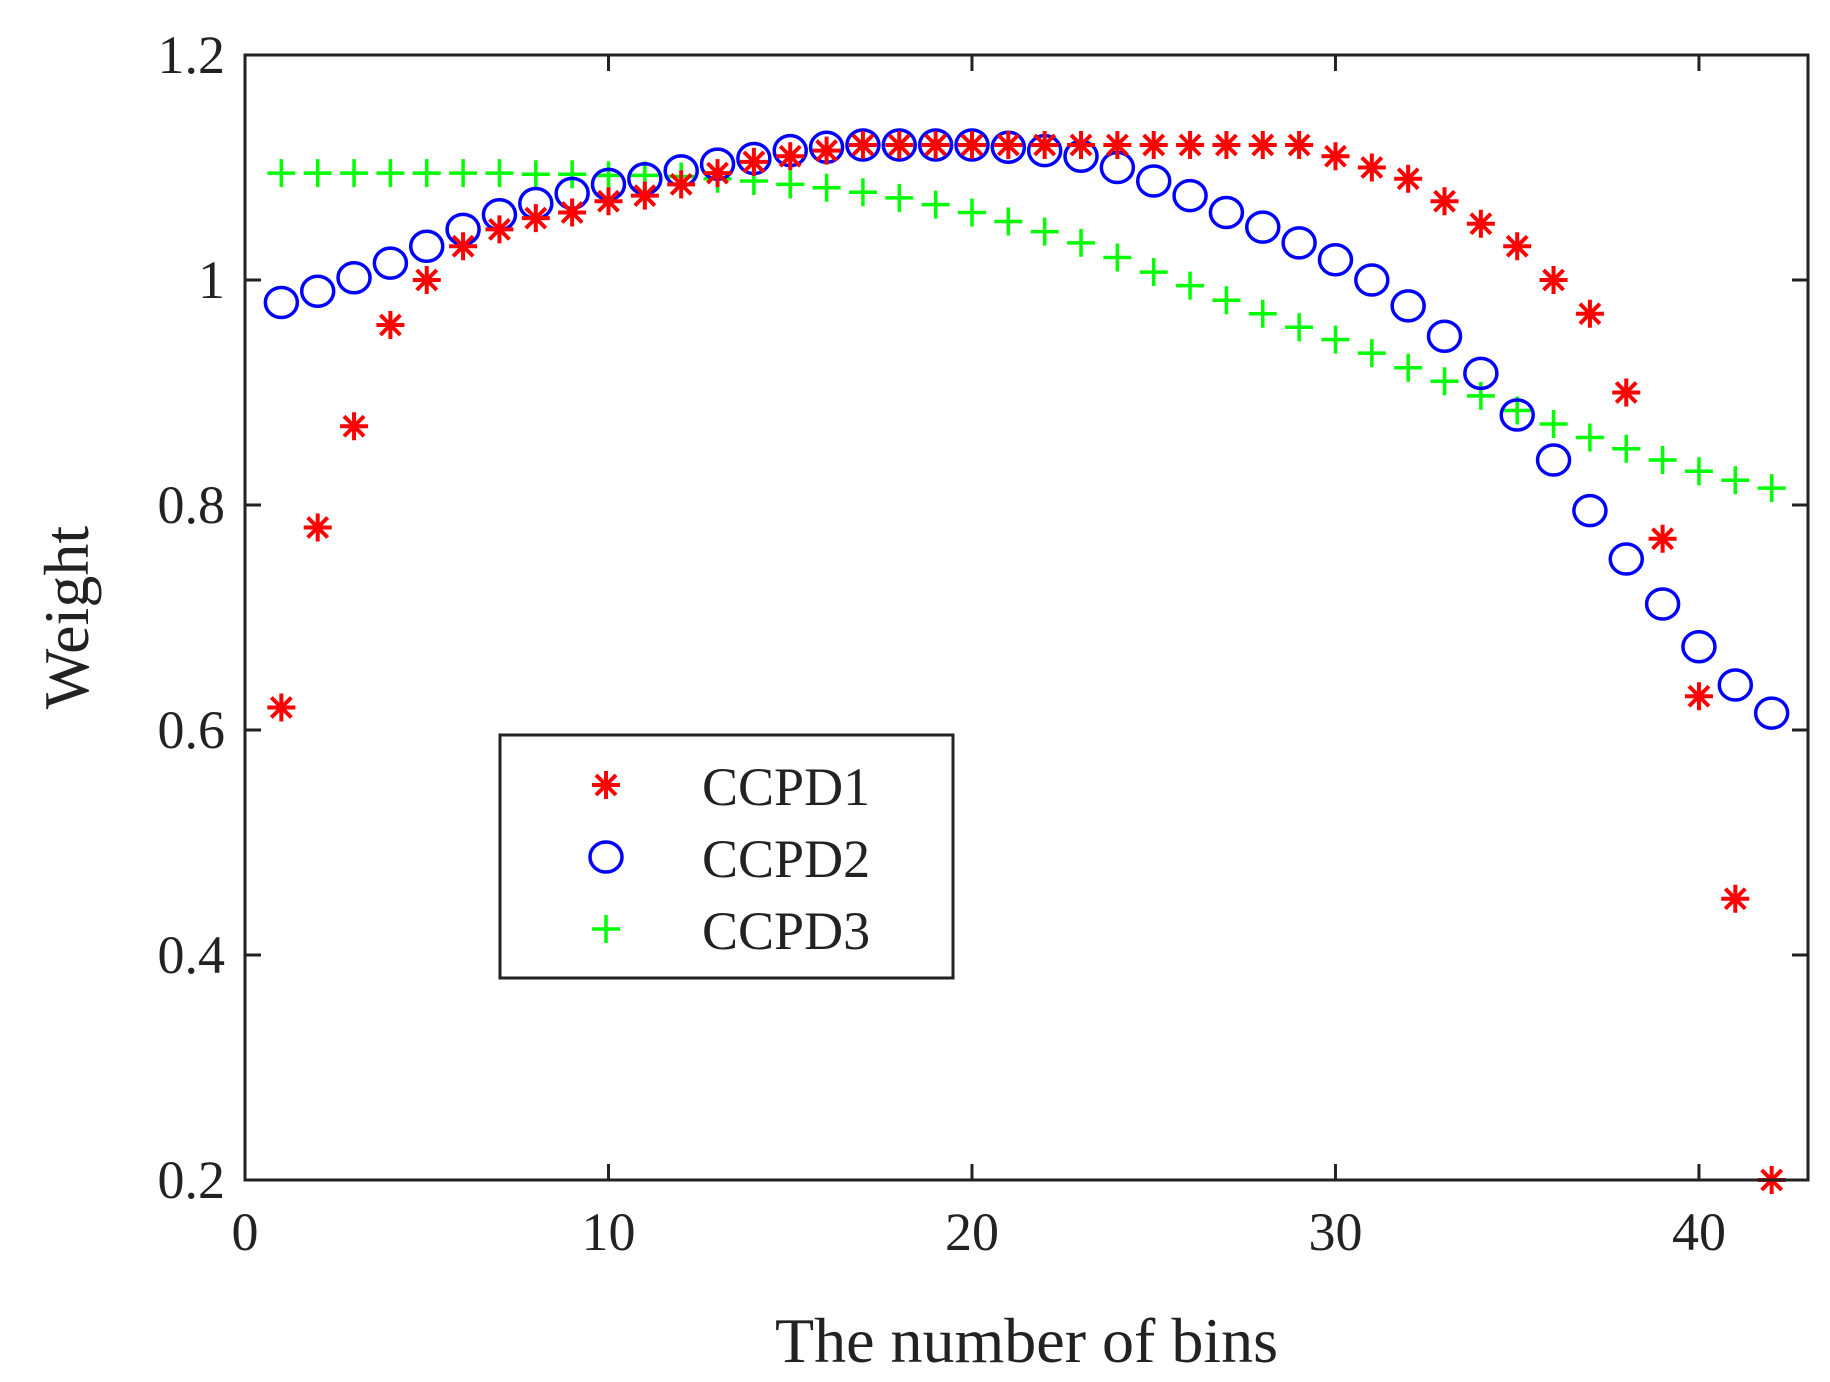  What do you see at coordinates (66, 617) in the screenshot?
I see `y-axis-label: Weight` at bounding box center [66, 617].